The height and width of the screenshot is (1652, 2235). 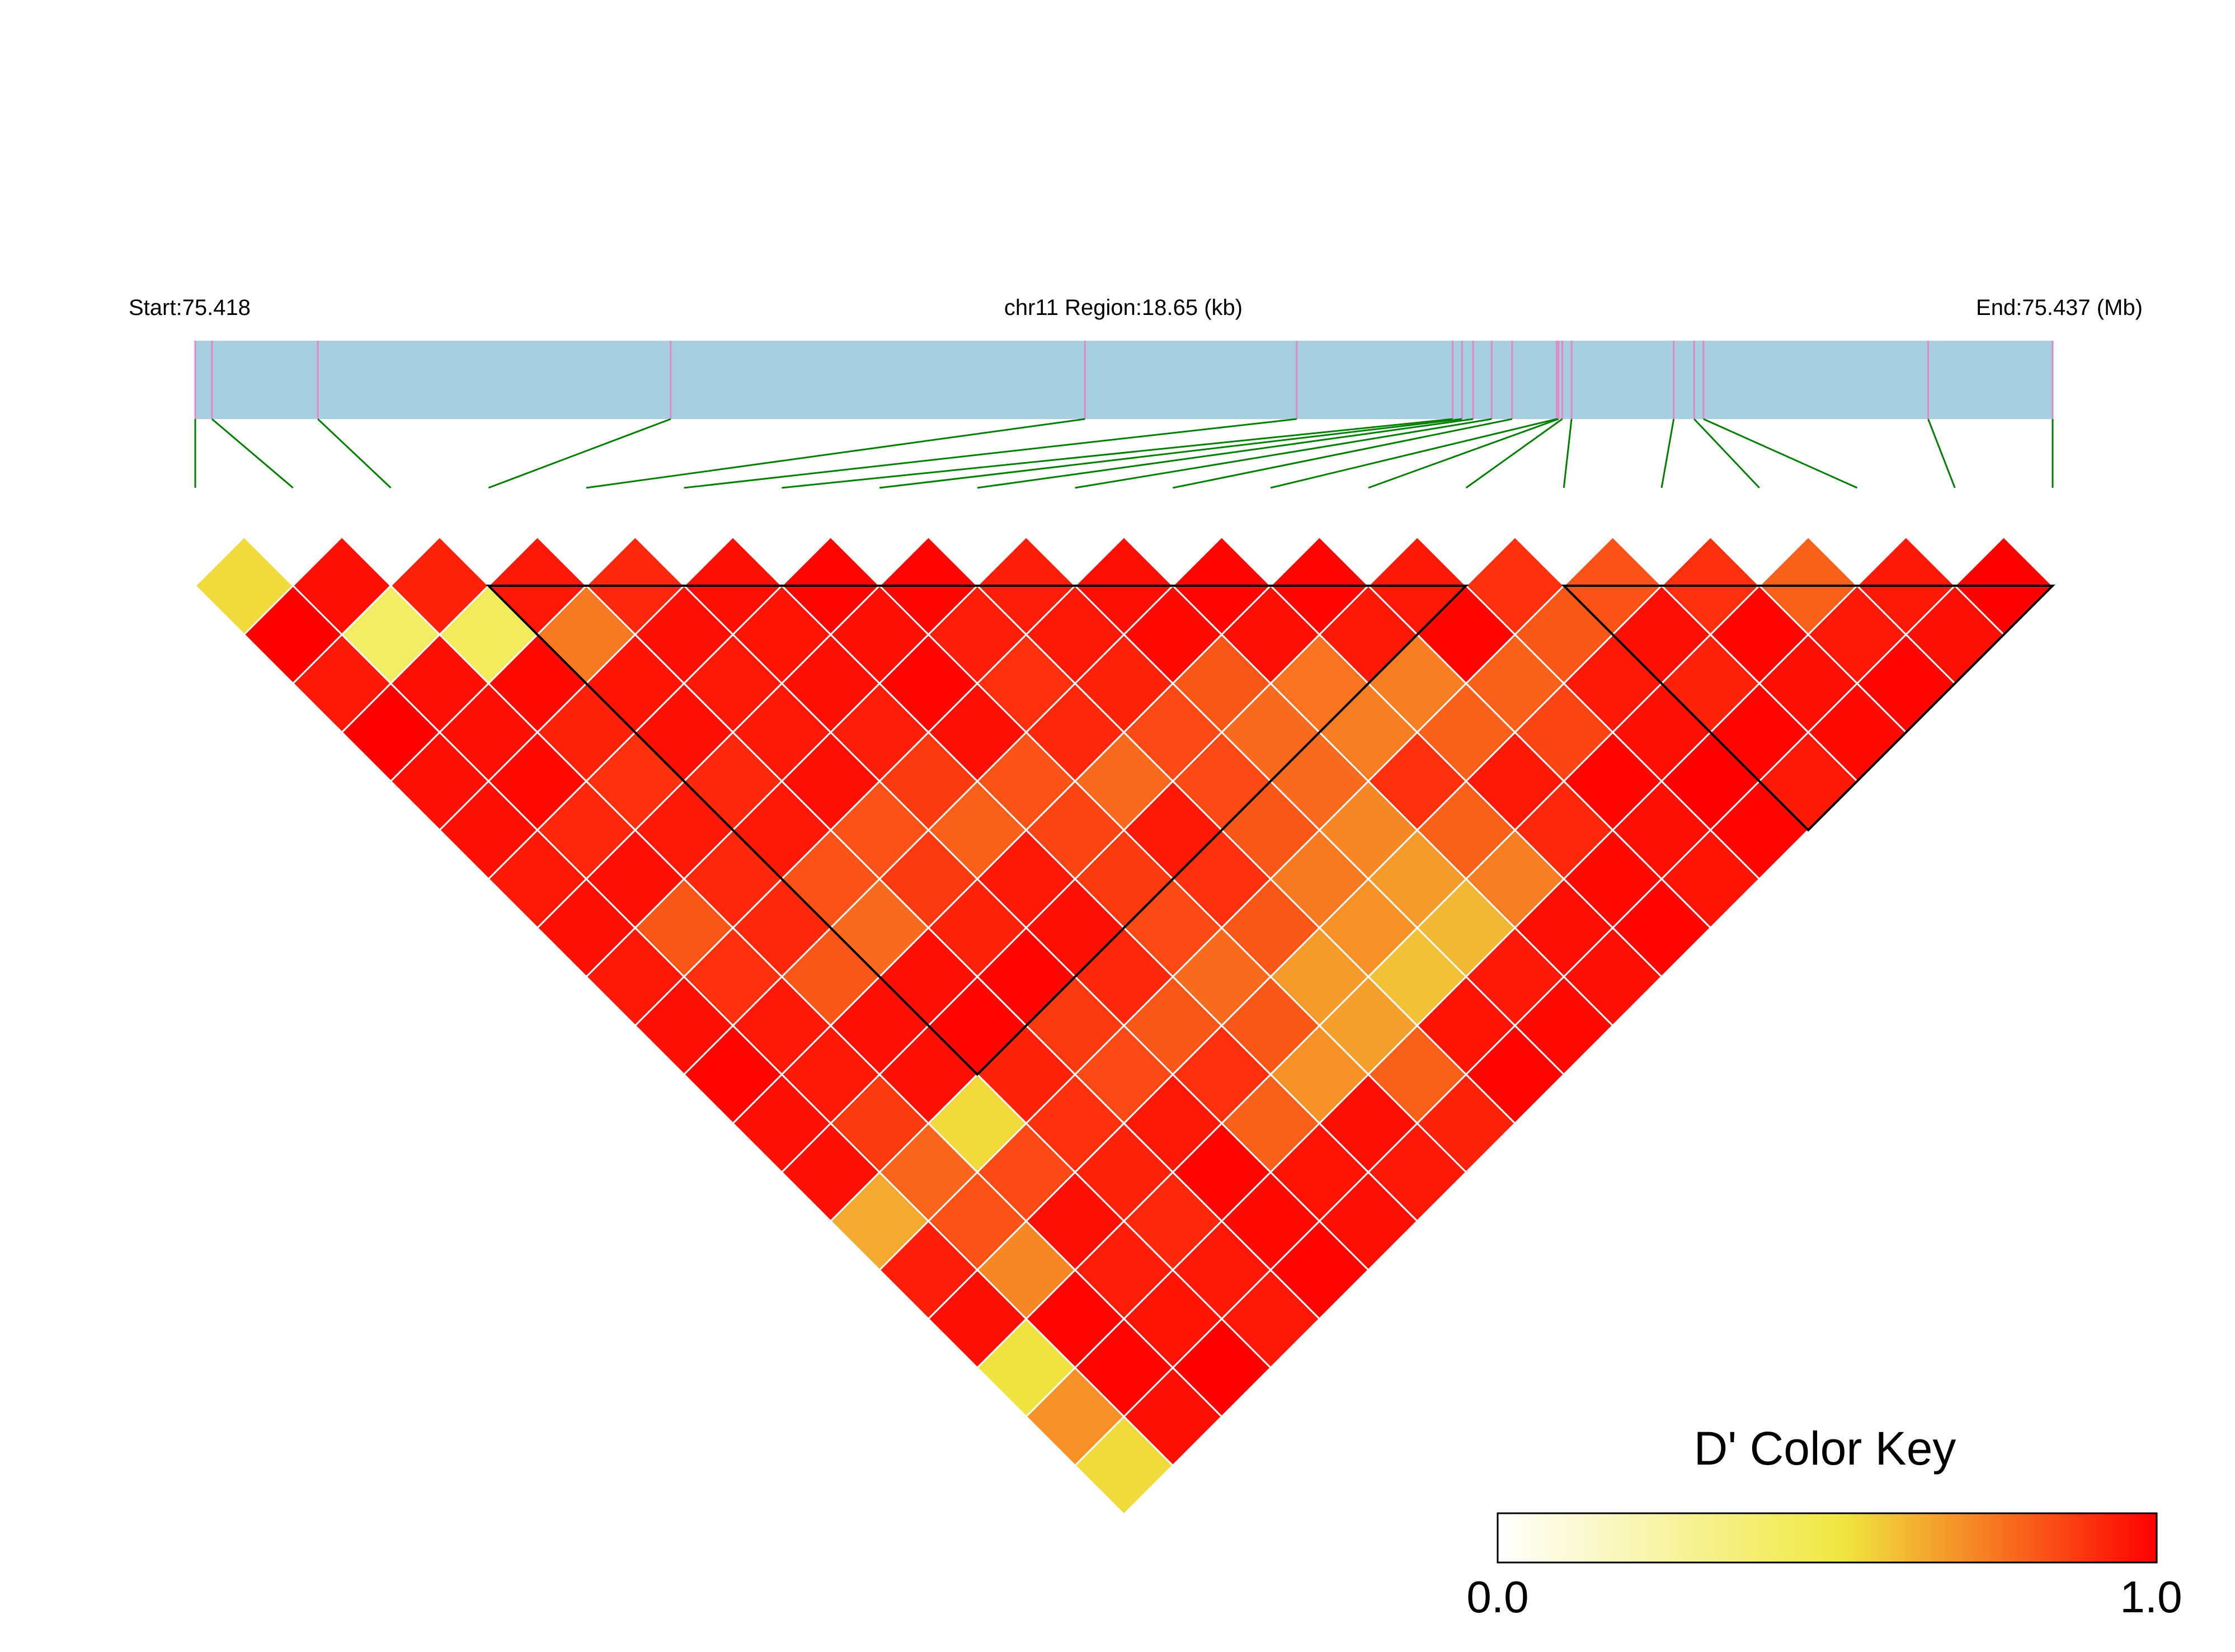 What do you see at coordinates (190, 308) in the screenshot?
I see `region-start-label: Start:75.418` at bounding box center [190, 308].